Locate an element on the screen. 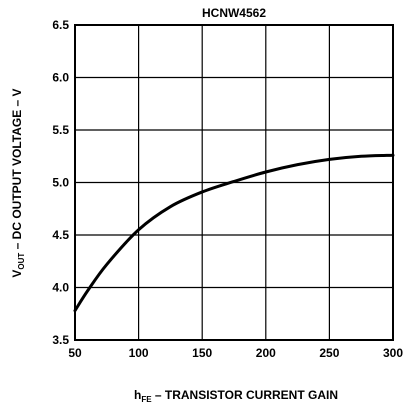 The image size is (405, 420). x-tick-label: 50 is located at coordinates (75, 353).